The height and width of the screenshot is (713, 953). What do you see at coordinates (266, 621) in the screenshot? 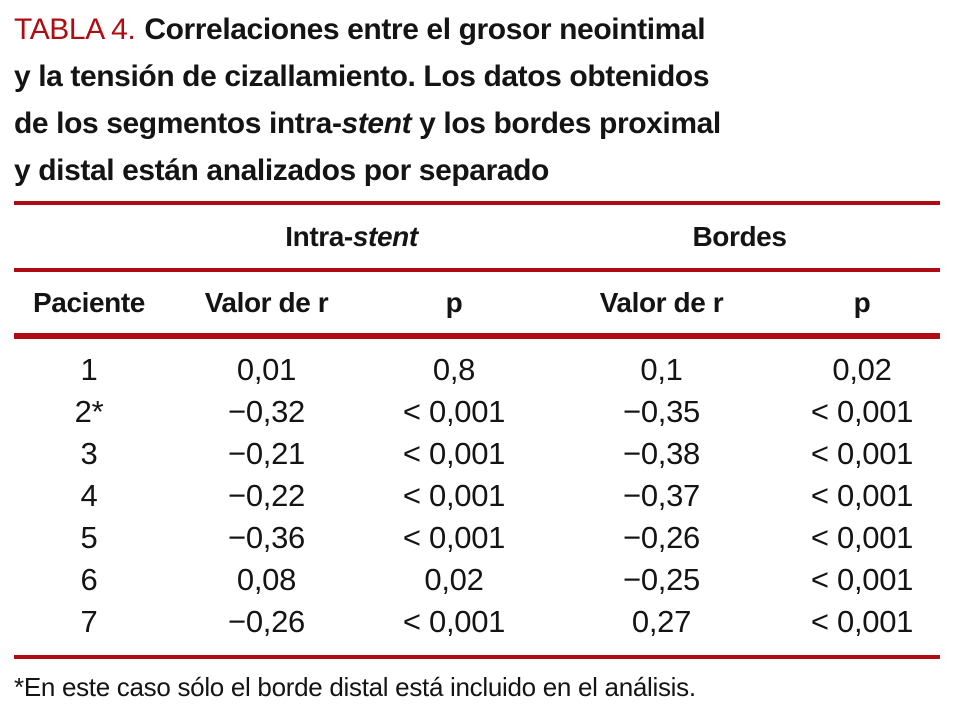
I see `cell-intra-valor-r: −0,26` at bounding box center [266, 621].